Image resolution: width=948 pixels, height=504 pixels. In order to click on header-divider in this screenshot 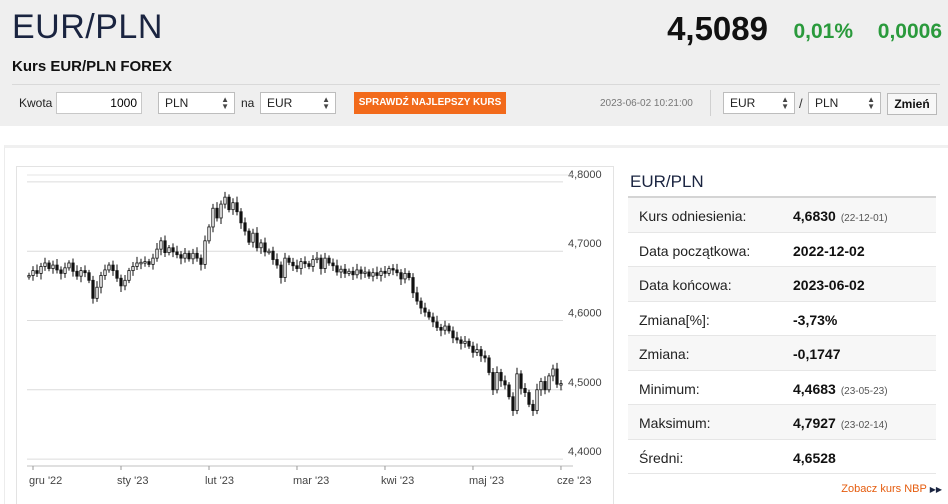, I will do `click(476, 84)`.